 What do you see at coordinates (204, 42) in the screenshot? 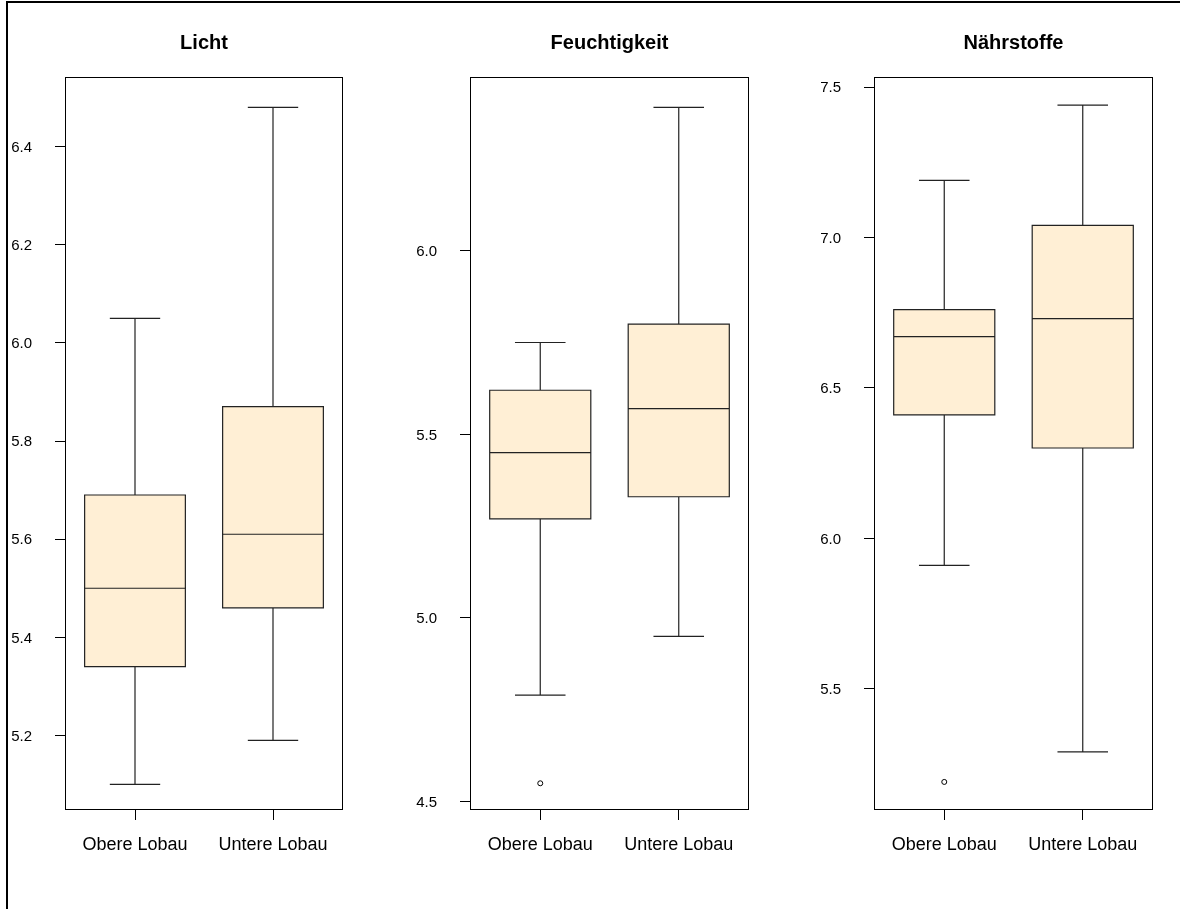
I see `chart-title: Licht` at bounding box center [204, 42].